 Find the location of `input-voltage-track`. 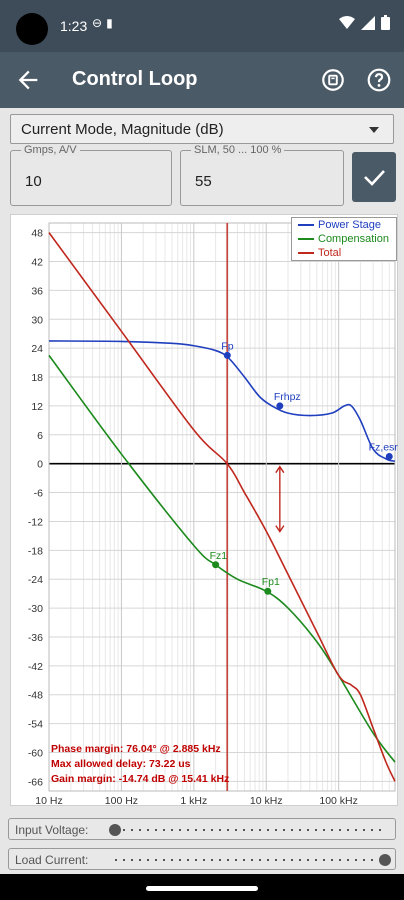

input-voltage-track is located at coordinates (249, 830).